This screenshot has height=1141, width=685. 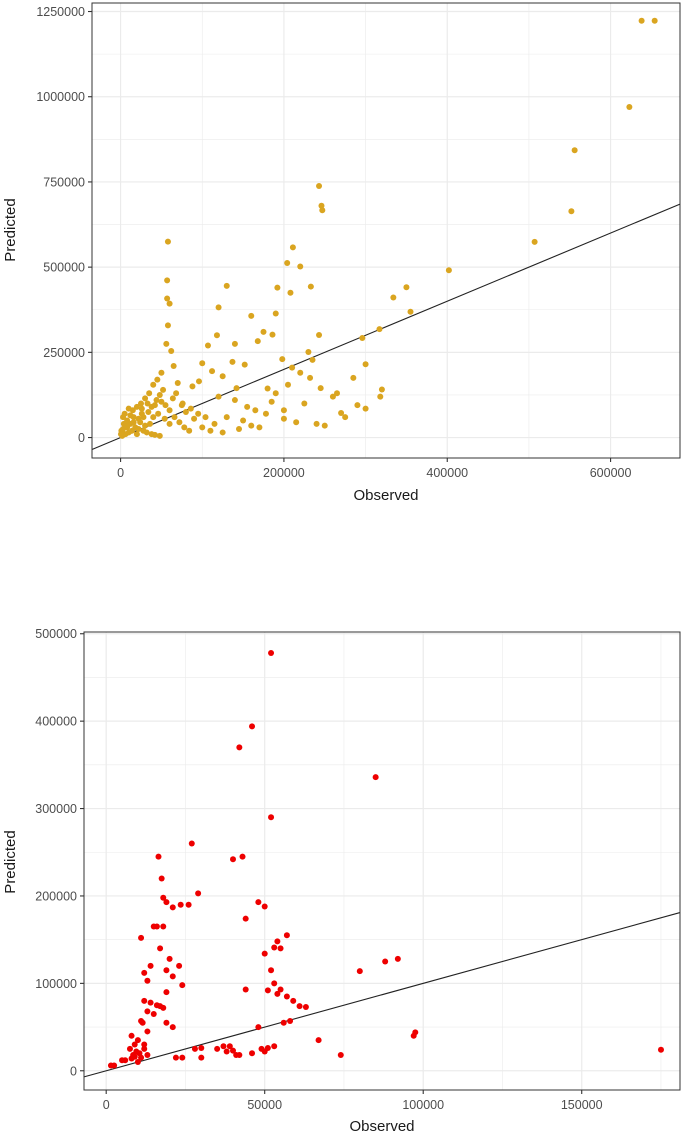 What do you see at coordinates (611, 473) in the screenshot?
I see `x-tick-label: 600000` at bounding box center [611, 473].